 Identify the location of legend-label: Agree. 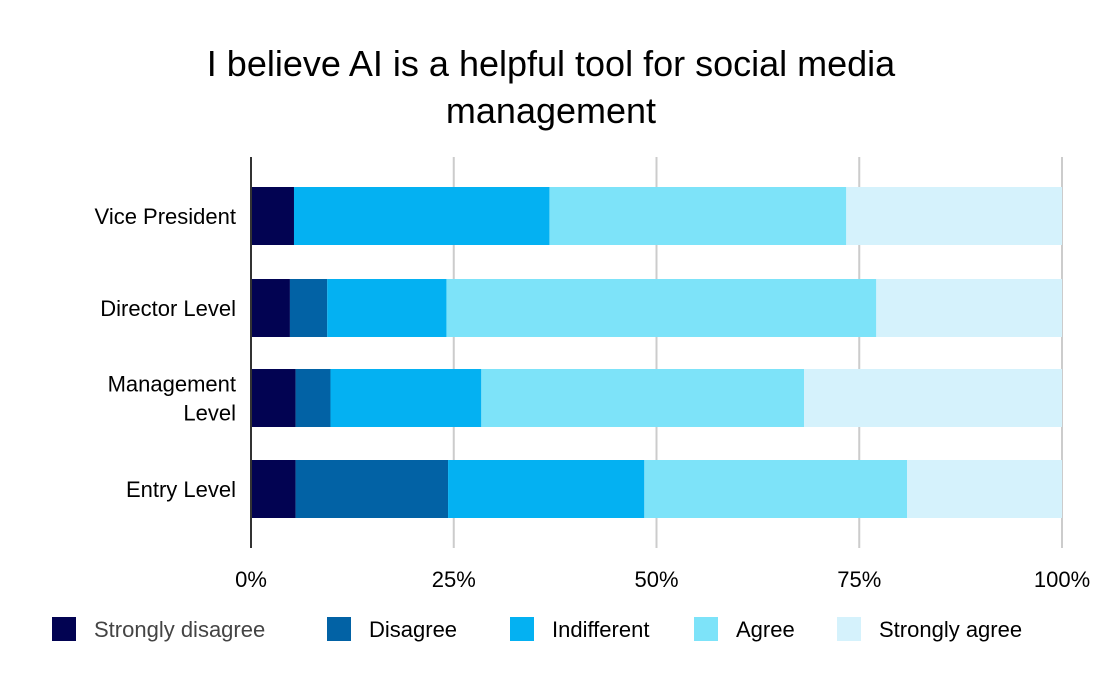
(765, 629).